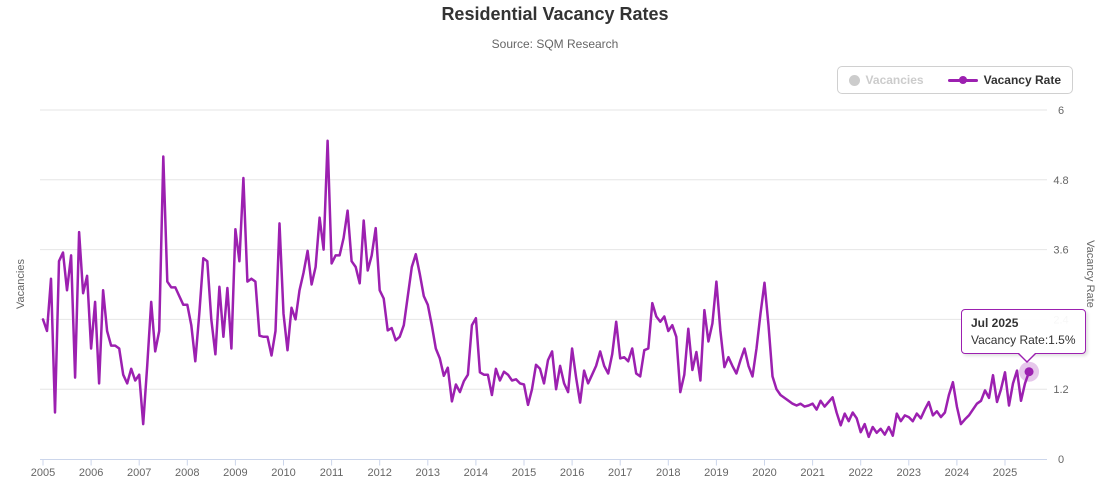 This screenshot has width=1110, height=483. What do you see at coordinates (555, 14) in the screenshot?
I see `chart-title: Residential Vacancy Rates` at bounding box center [555, 14].